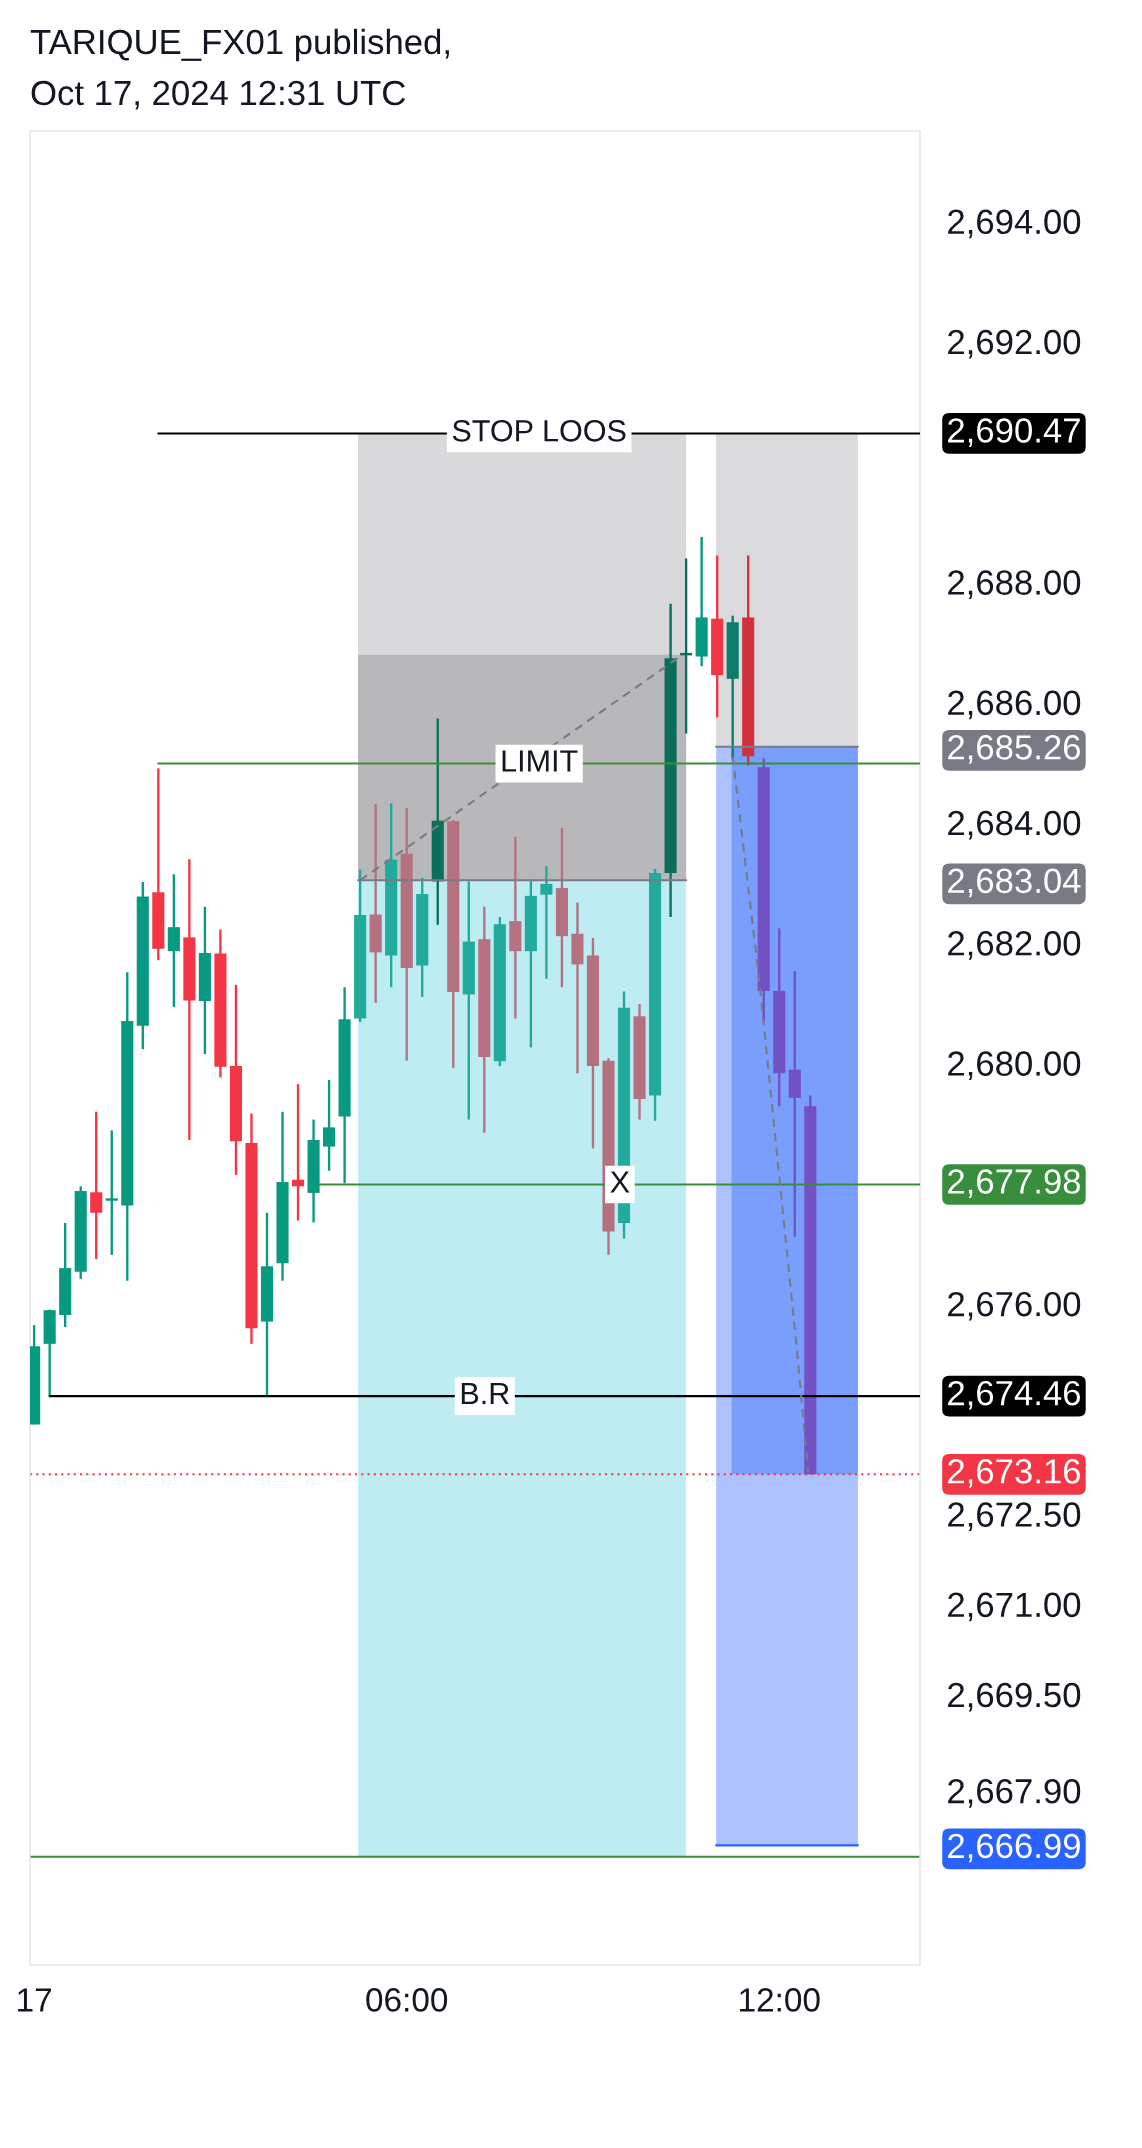  I want to click on series-label: LIMIT, so click(540, 761).